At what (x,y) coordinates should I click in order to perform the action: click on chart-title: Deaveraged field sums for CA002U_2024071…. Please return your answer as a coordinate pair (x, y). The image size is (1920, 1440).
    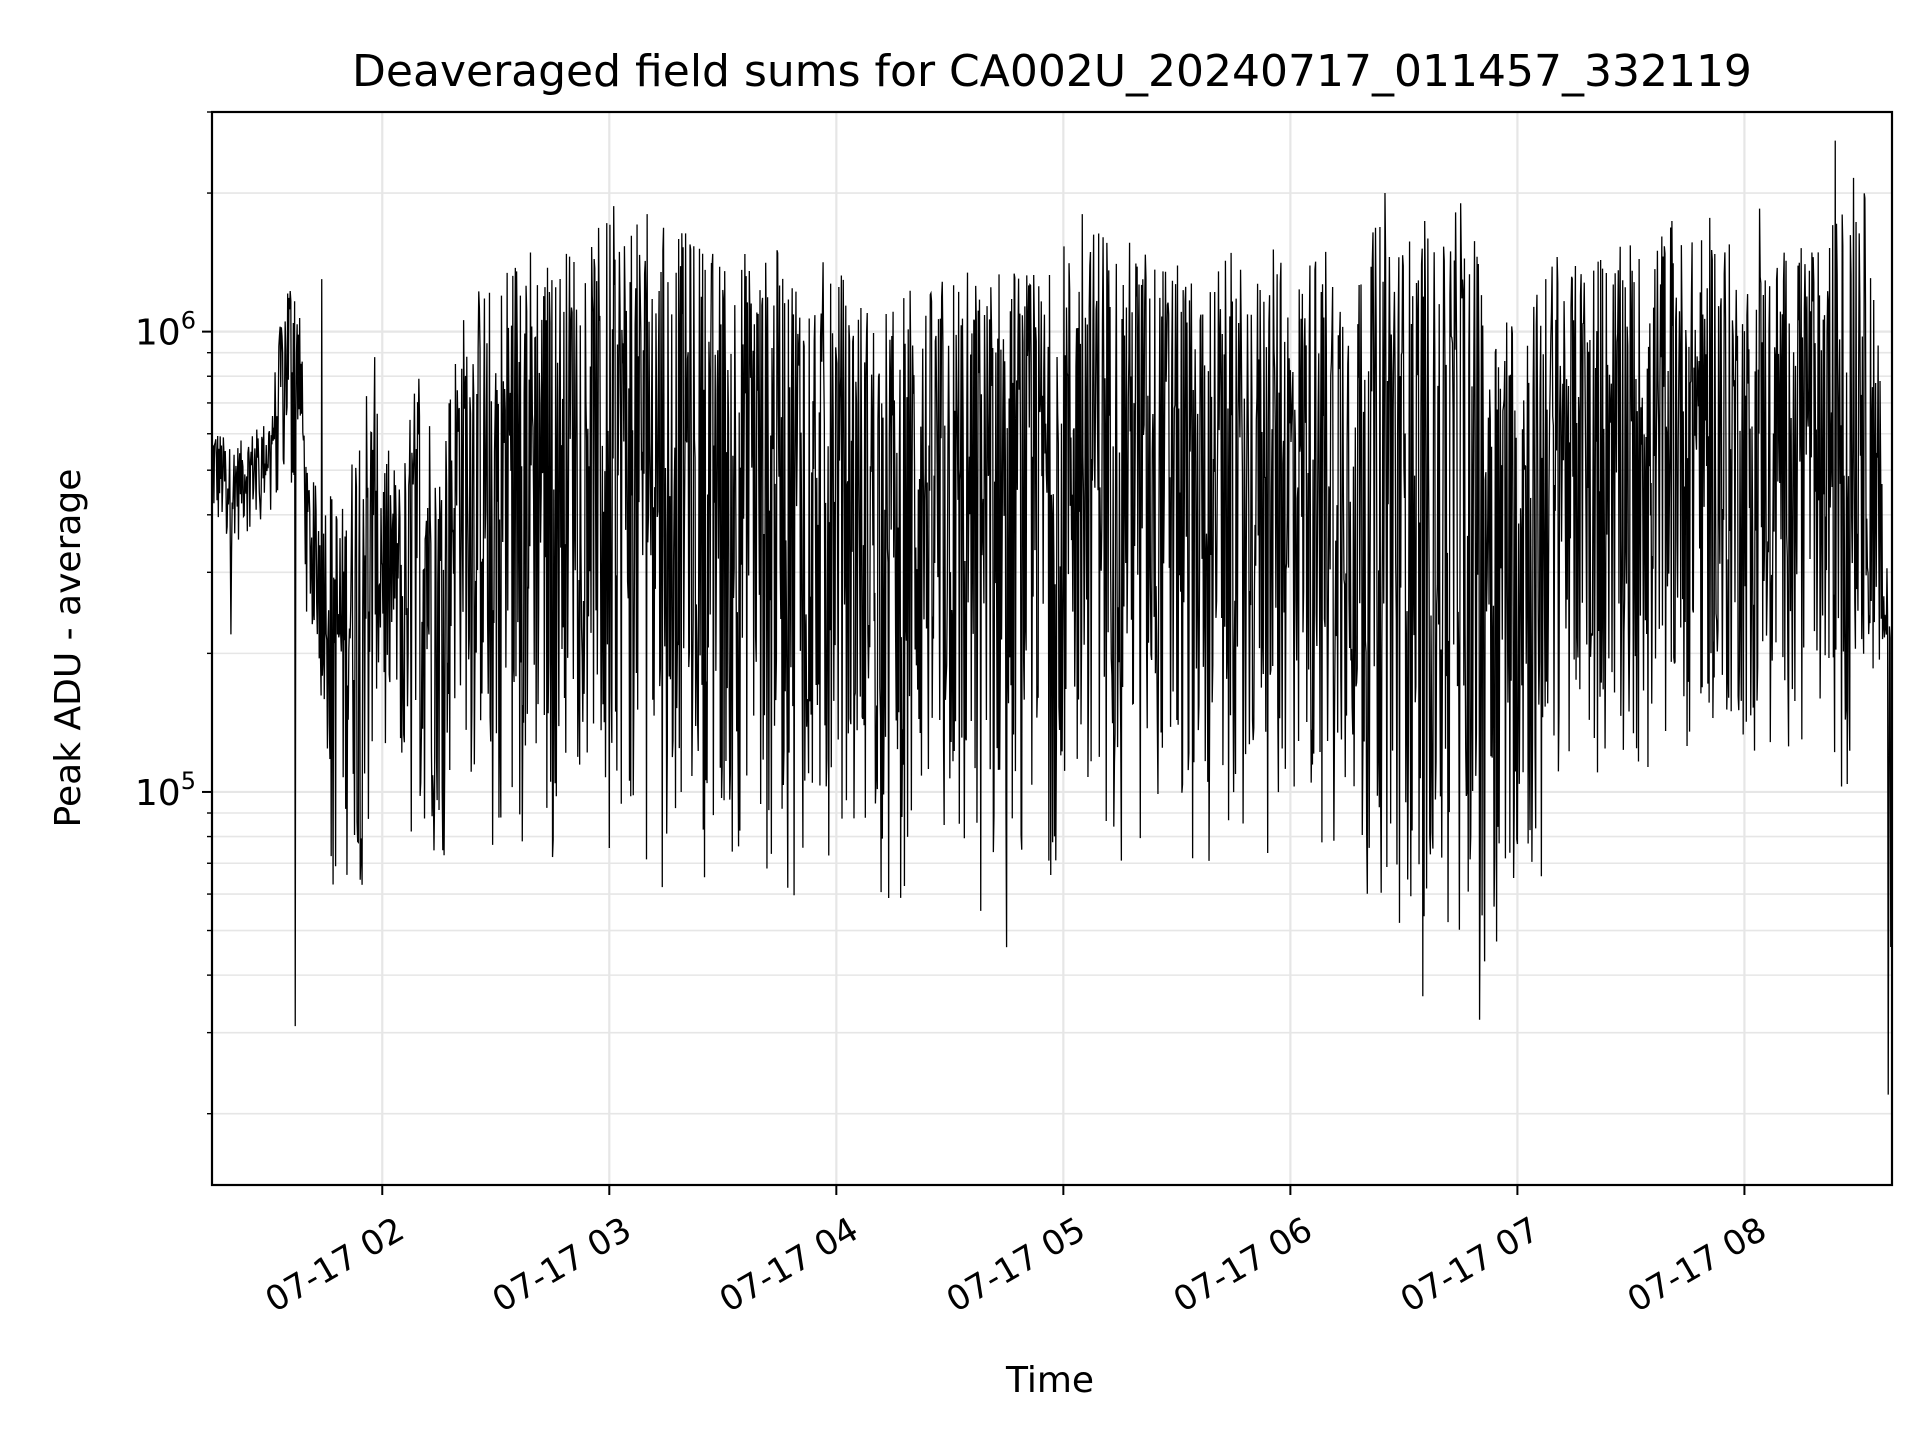
    Looking at the image, I should click on (1052, 71).